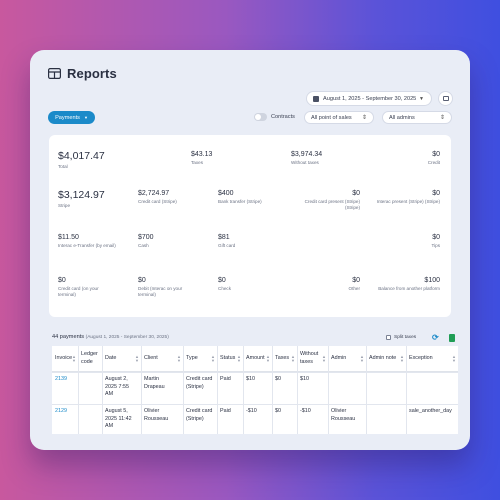  I want to click on date-range-picker: August 1, 2025 - September 30, 2025 ▼, so click(369, 98).